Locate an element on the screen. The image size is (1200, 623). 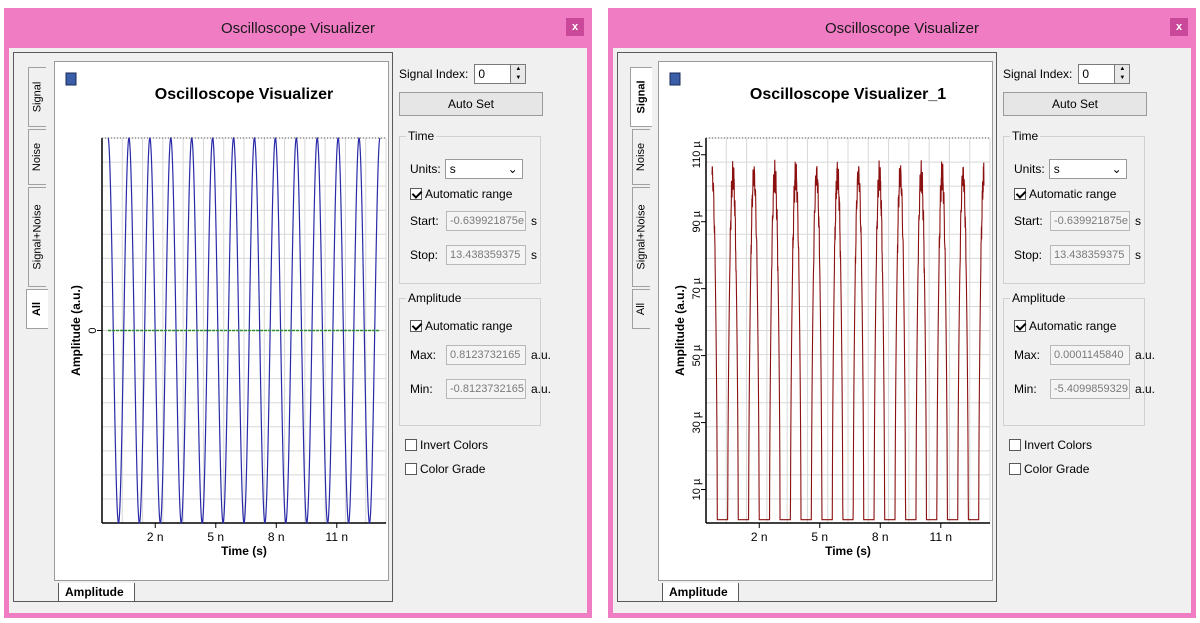
view-tabs: Signal Noise Signal+Noise All is located at coordinates (636, 247).